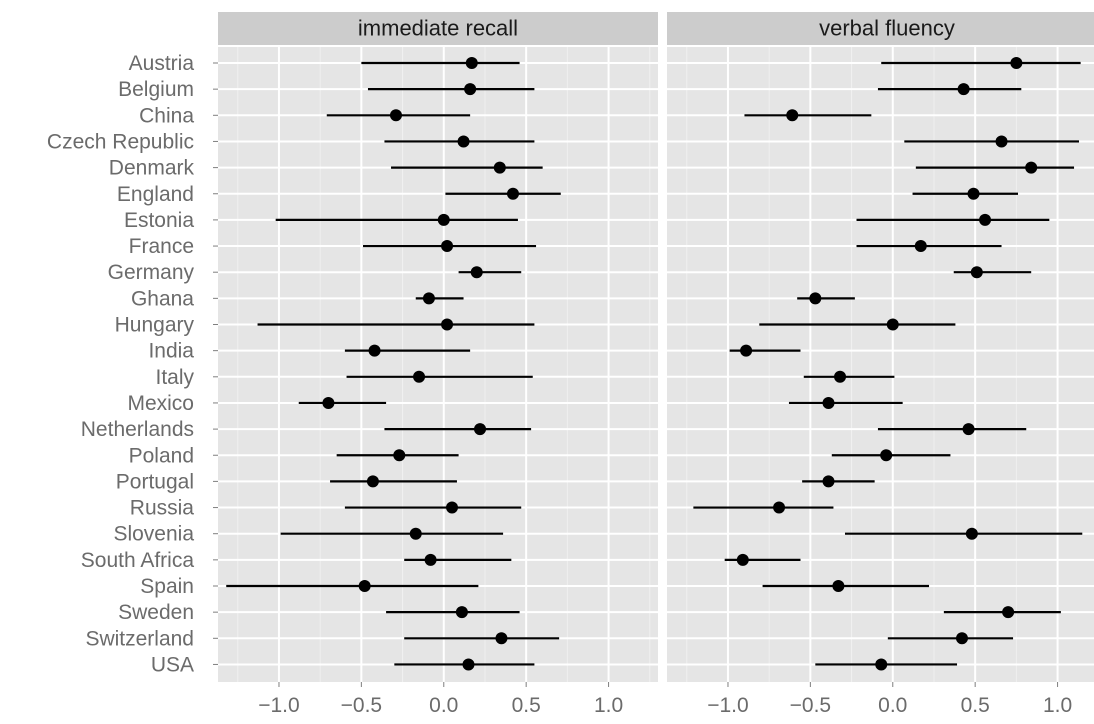 The width and height of the screenshot is (1094, 724). What do you see at coordinates (161, 246) in the screenshot?
I see `category-label: France` at bounding box center [161, 246].